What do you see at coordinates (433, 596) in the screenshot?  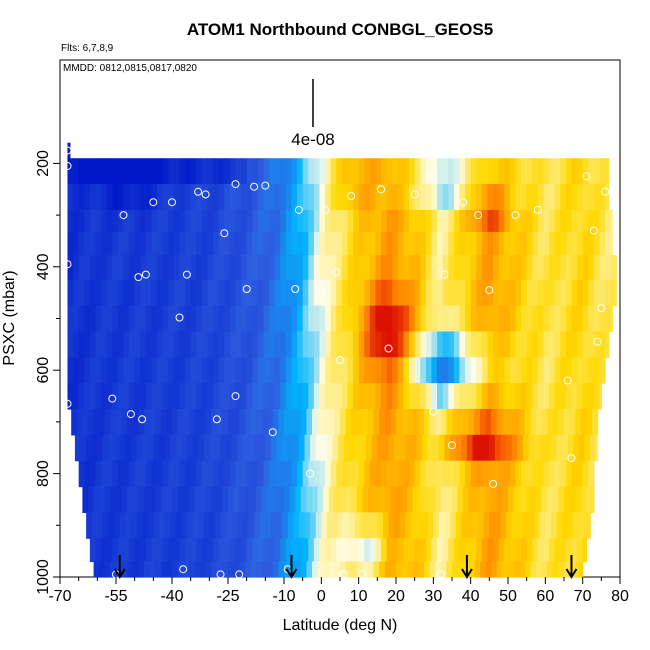 I see `x-tick-label: 30` at bounding box center [433, 596].